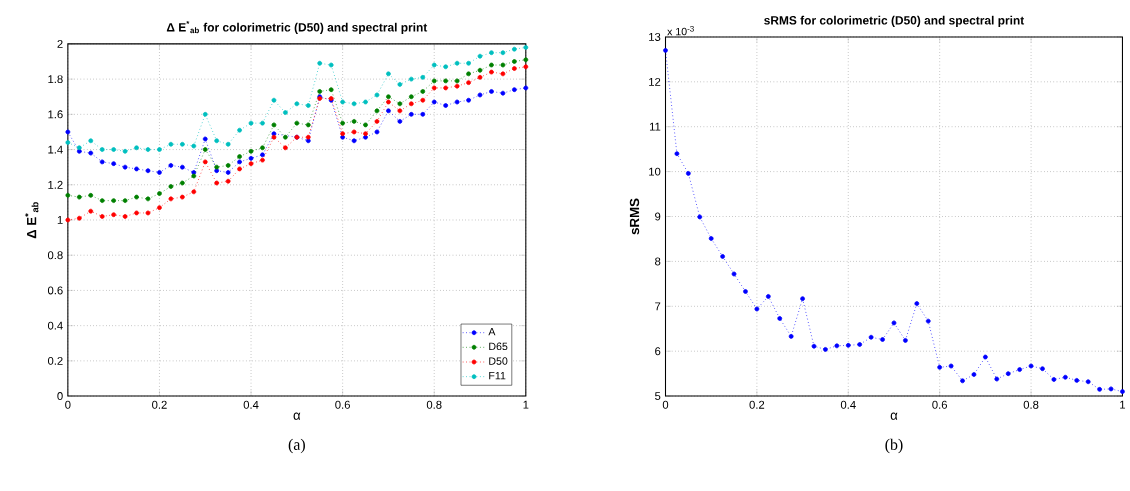  I want to click on y-axis-title: sRMS, so click(634, 216).